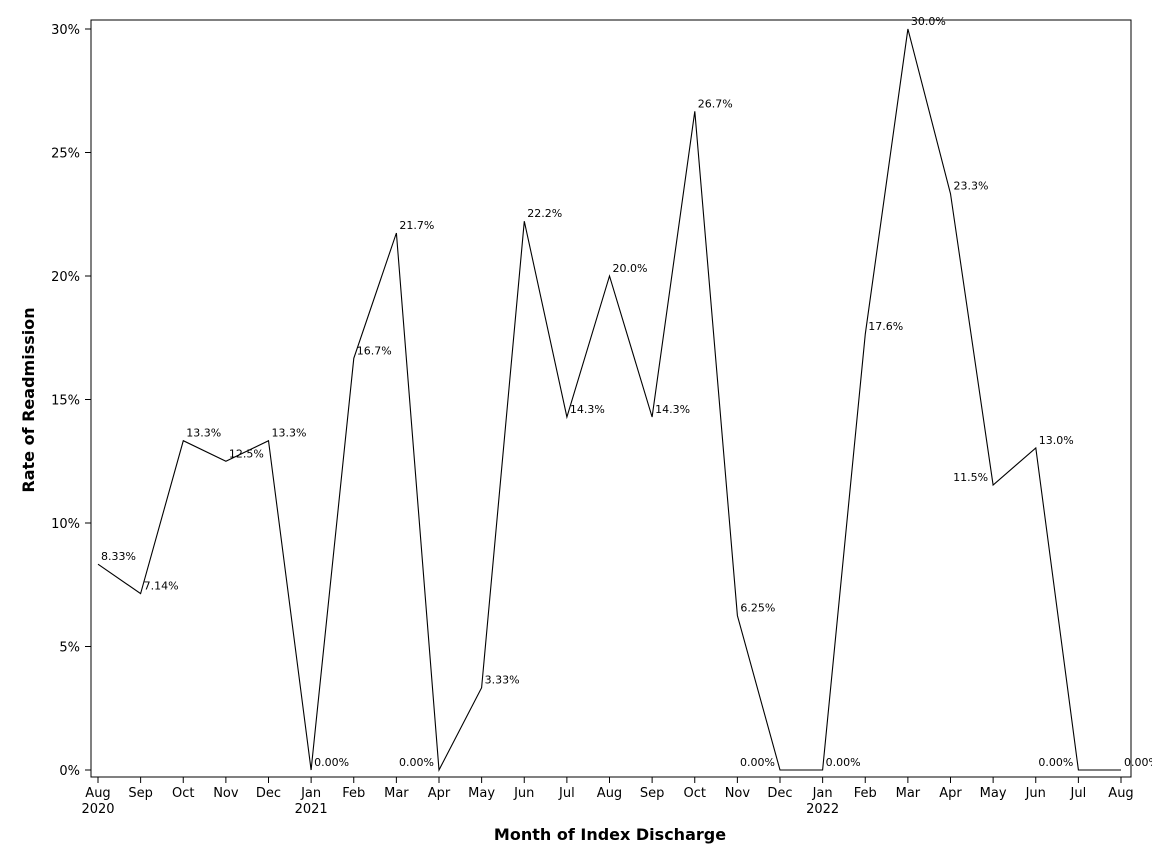  I want to click on data-label: 16.7%, so click(374, 350).